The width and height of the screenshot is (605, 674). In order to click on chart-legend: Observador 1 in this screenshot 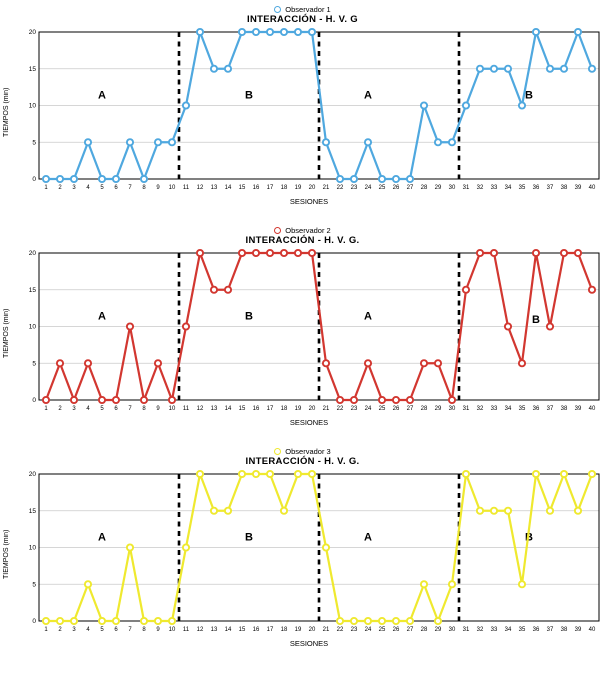, I will do `click(302, 9)`.